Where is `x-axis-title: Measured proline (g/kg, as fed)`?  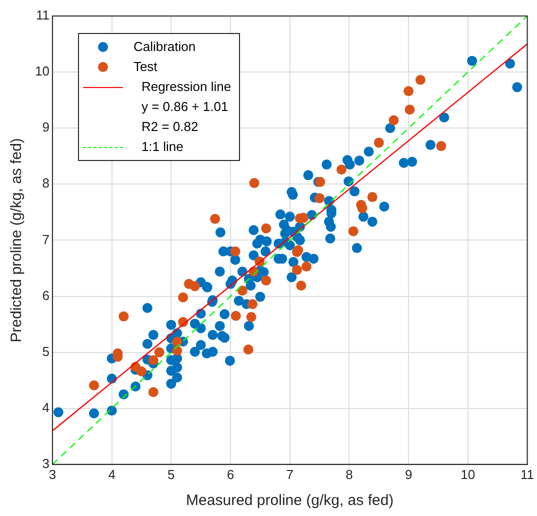
x-axis-title: Measured proline (g/kg, as fed) is located at coordinates (290, 501).